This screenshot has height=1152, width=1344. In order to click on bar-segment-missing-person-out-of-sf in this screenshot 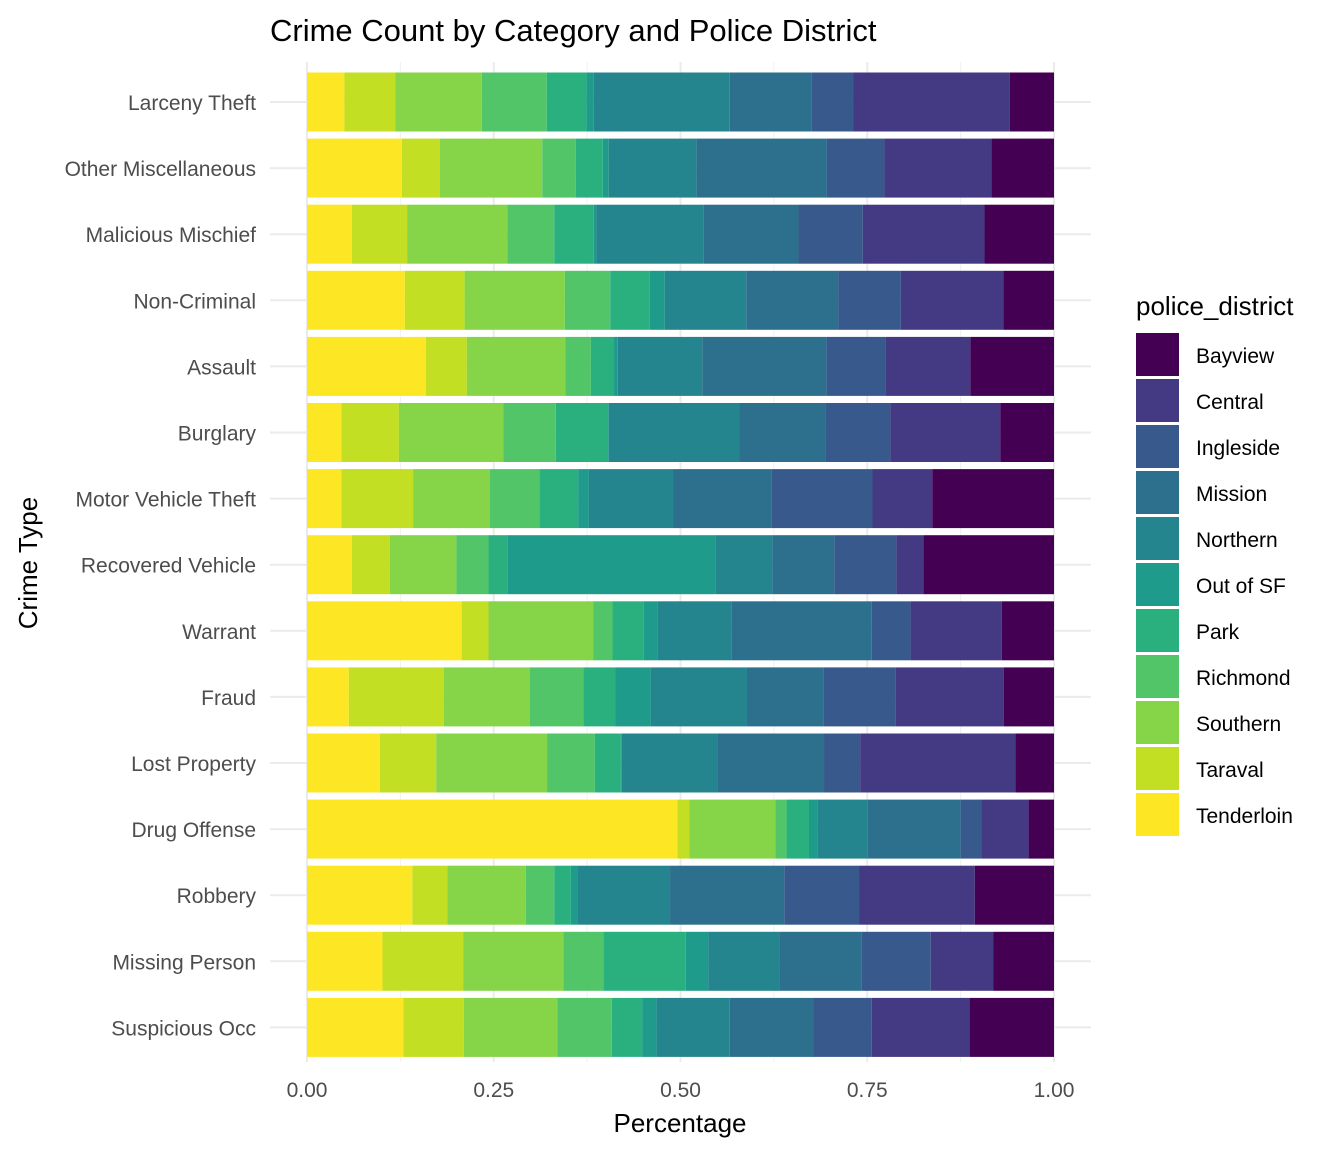, I will do `click(697, 961)`.